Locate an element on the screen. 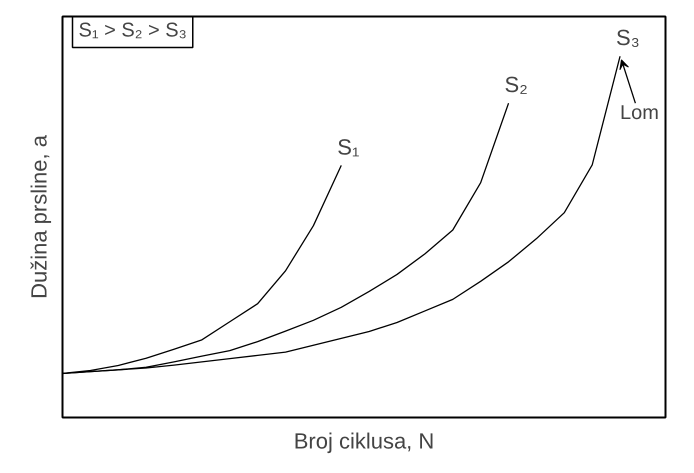 This screenshot has height=473, width=694. y-axis-title: Dužina prsline, a is located at coordinates (39, 216).